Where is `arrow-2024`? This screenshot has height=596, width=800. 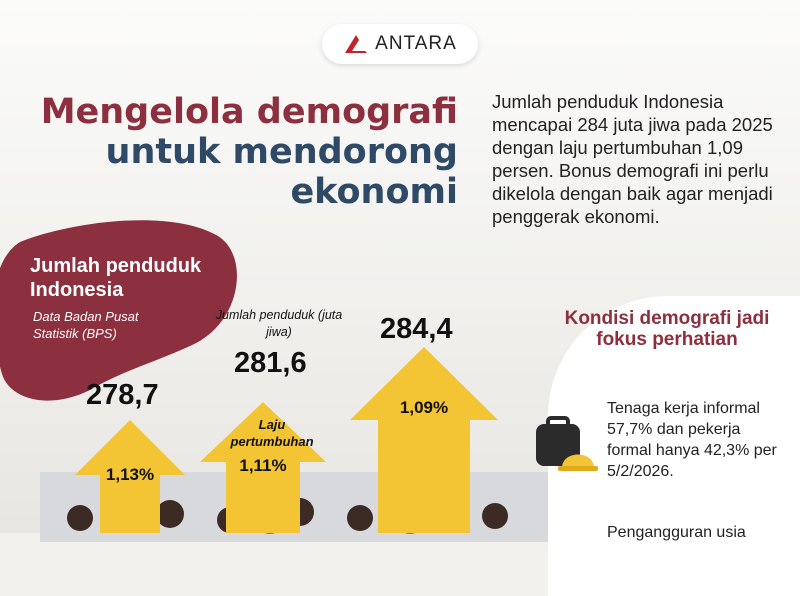
arrow-2024 is located at coordinates (263, 467).